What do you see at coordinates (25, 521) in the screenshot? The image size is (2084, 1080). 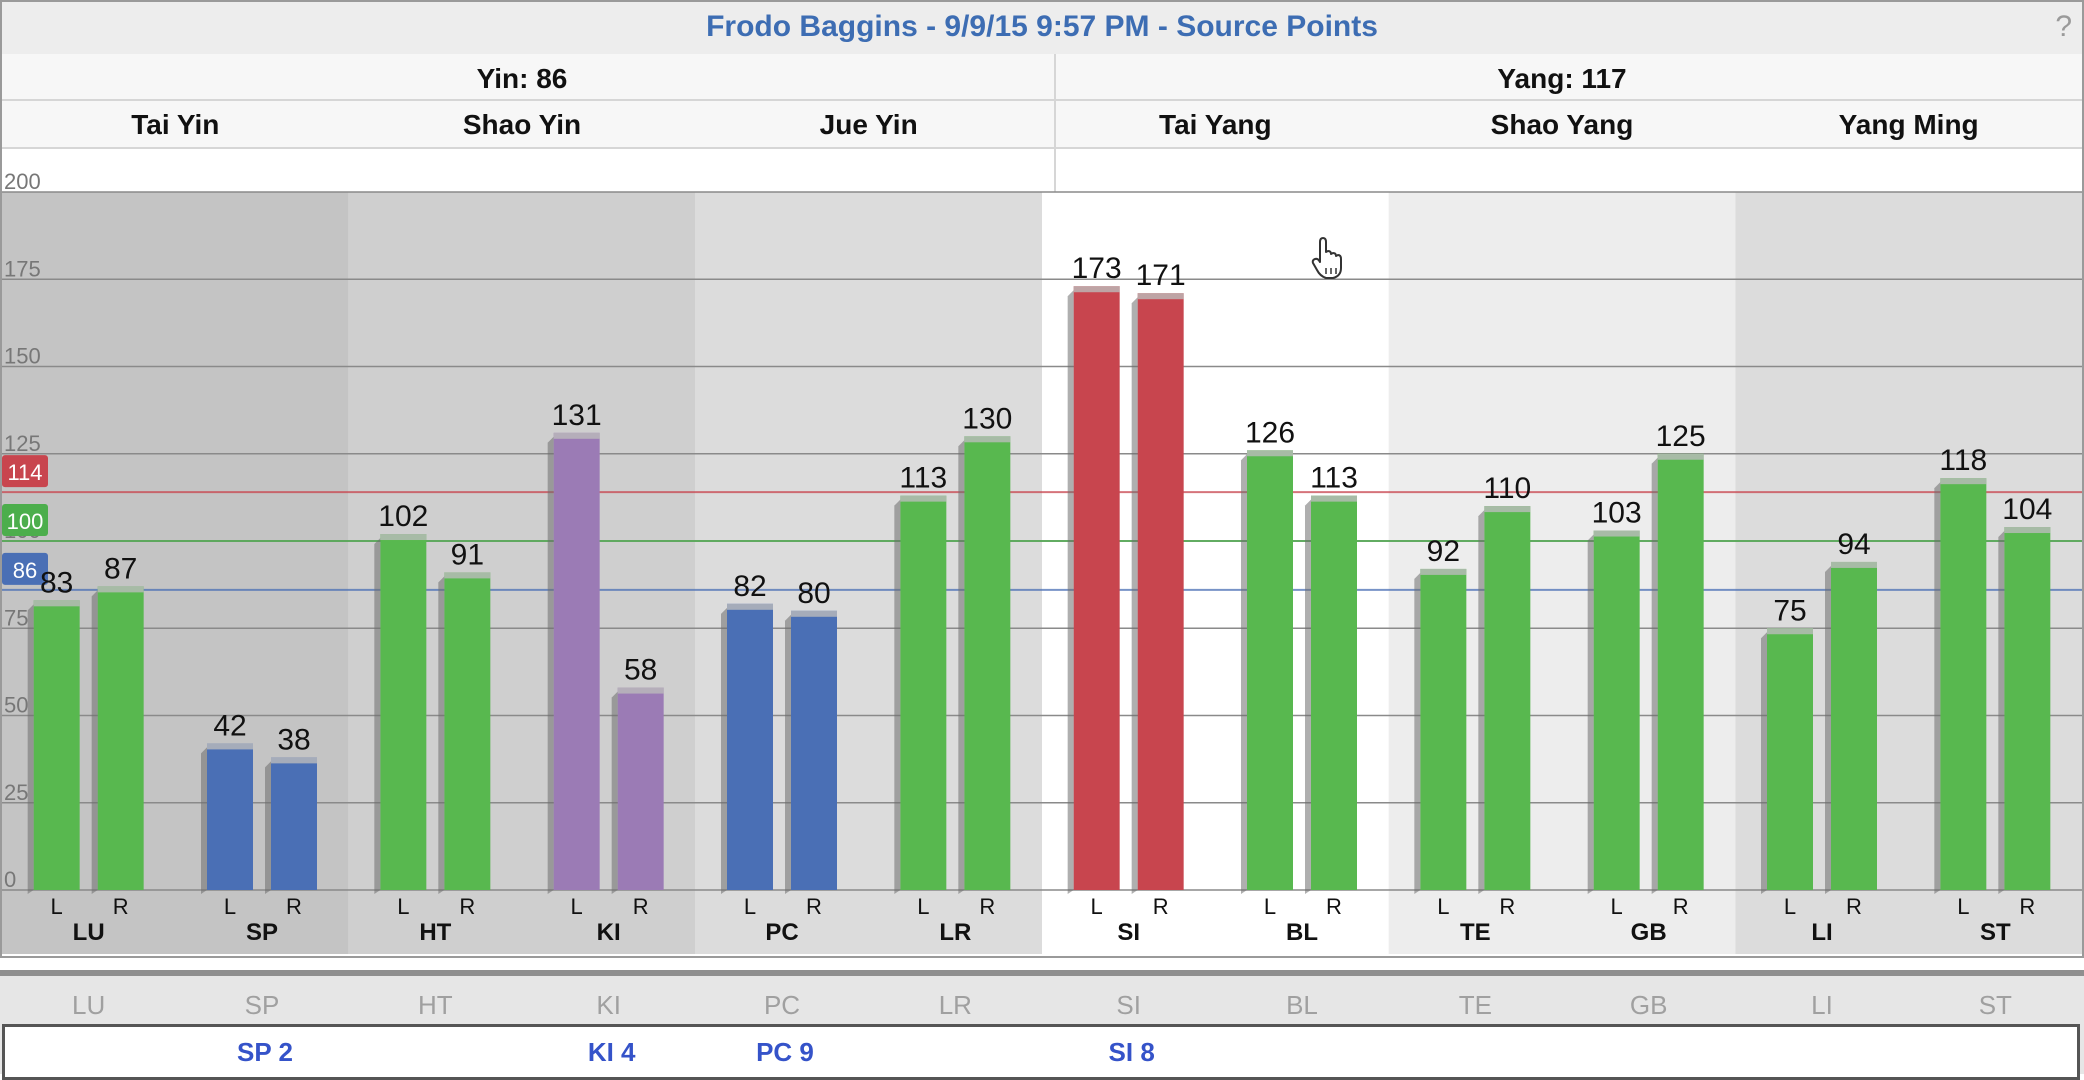 I see `reference-label: 100` at bounding box center [25, 521].